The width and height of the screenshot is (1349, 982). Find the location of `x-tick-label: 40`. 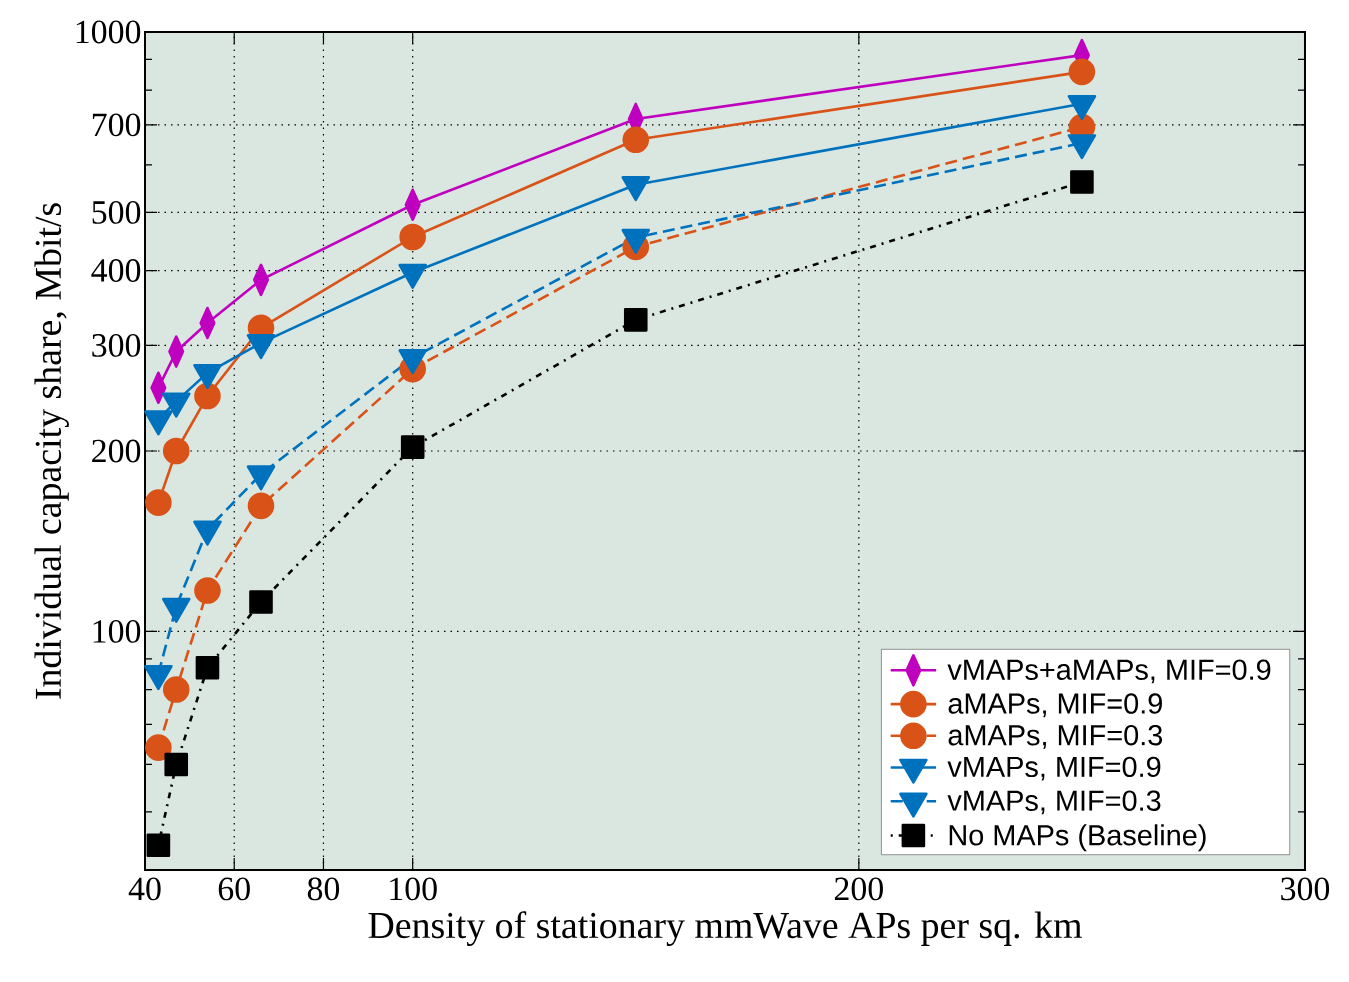

x-tick-label: 40 is located at coordinates (144, 889).